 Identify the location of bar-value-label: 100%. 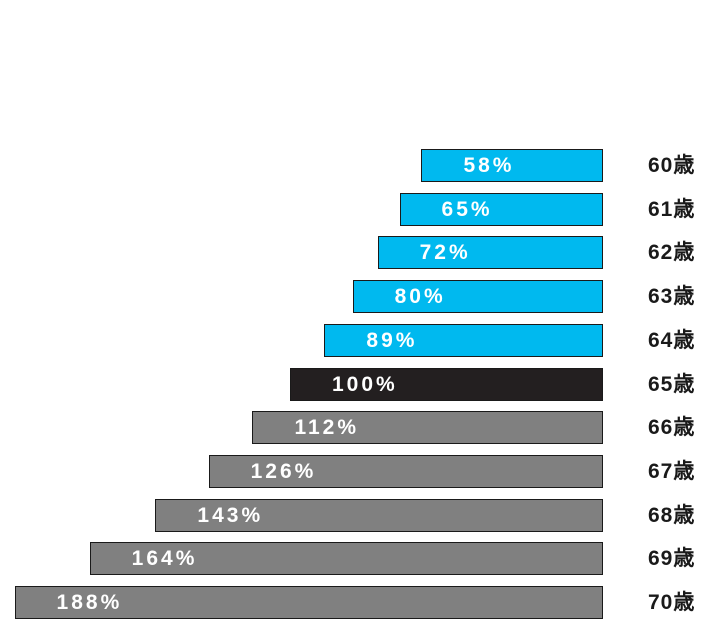
(365, 384).